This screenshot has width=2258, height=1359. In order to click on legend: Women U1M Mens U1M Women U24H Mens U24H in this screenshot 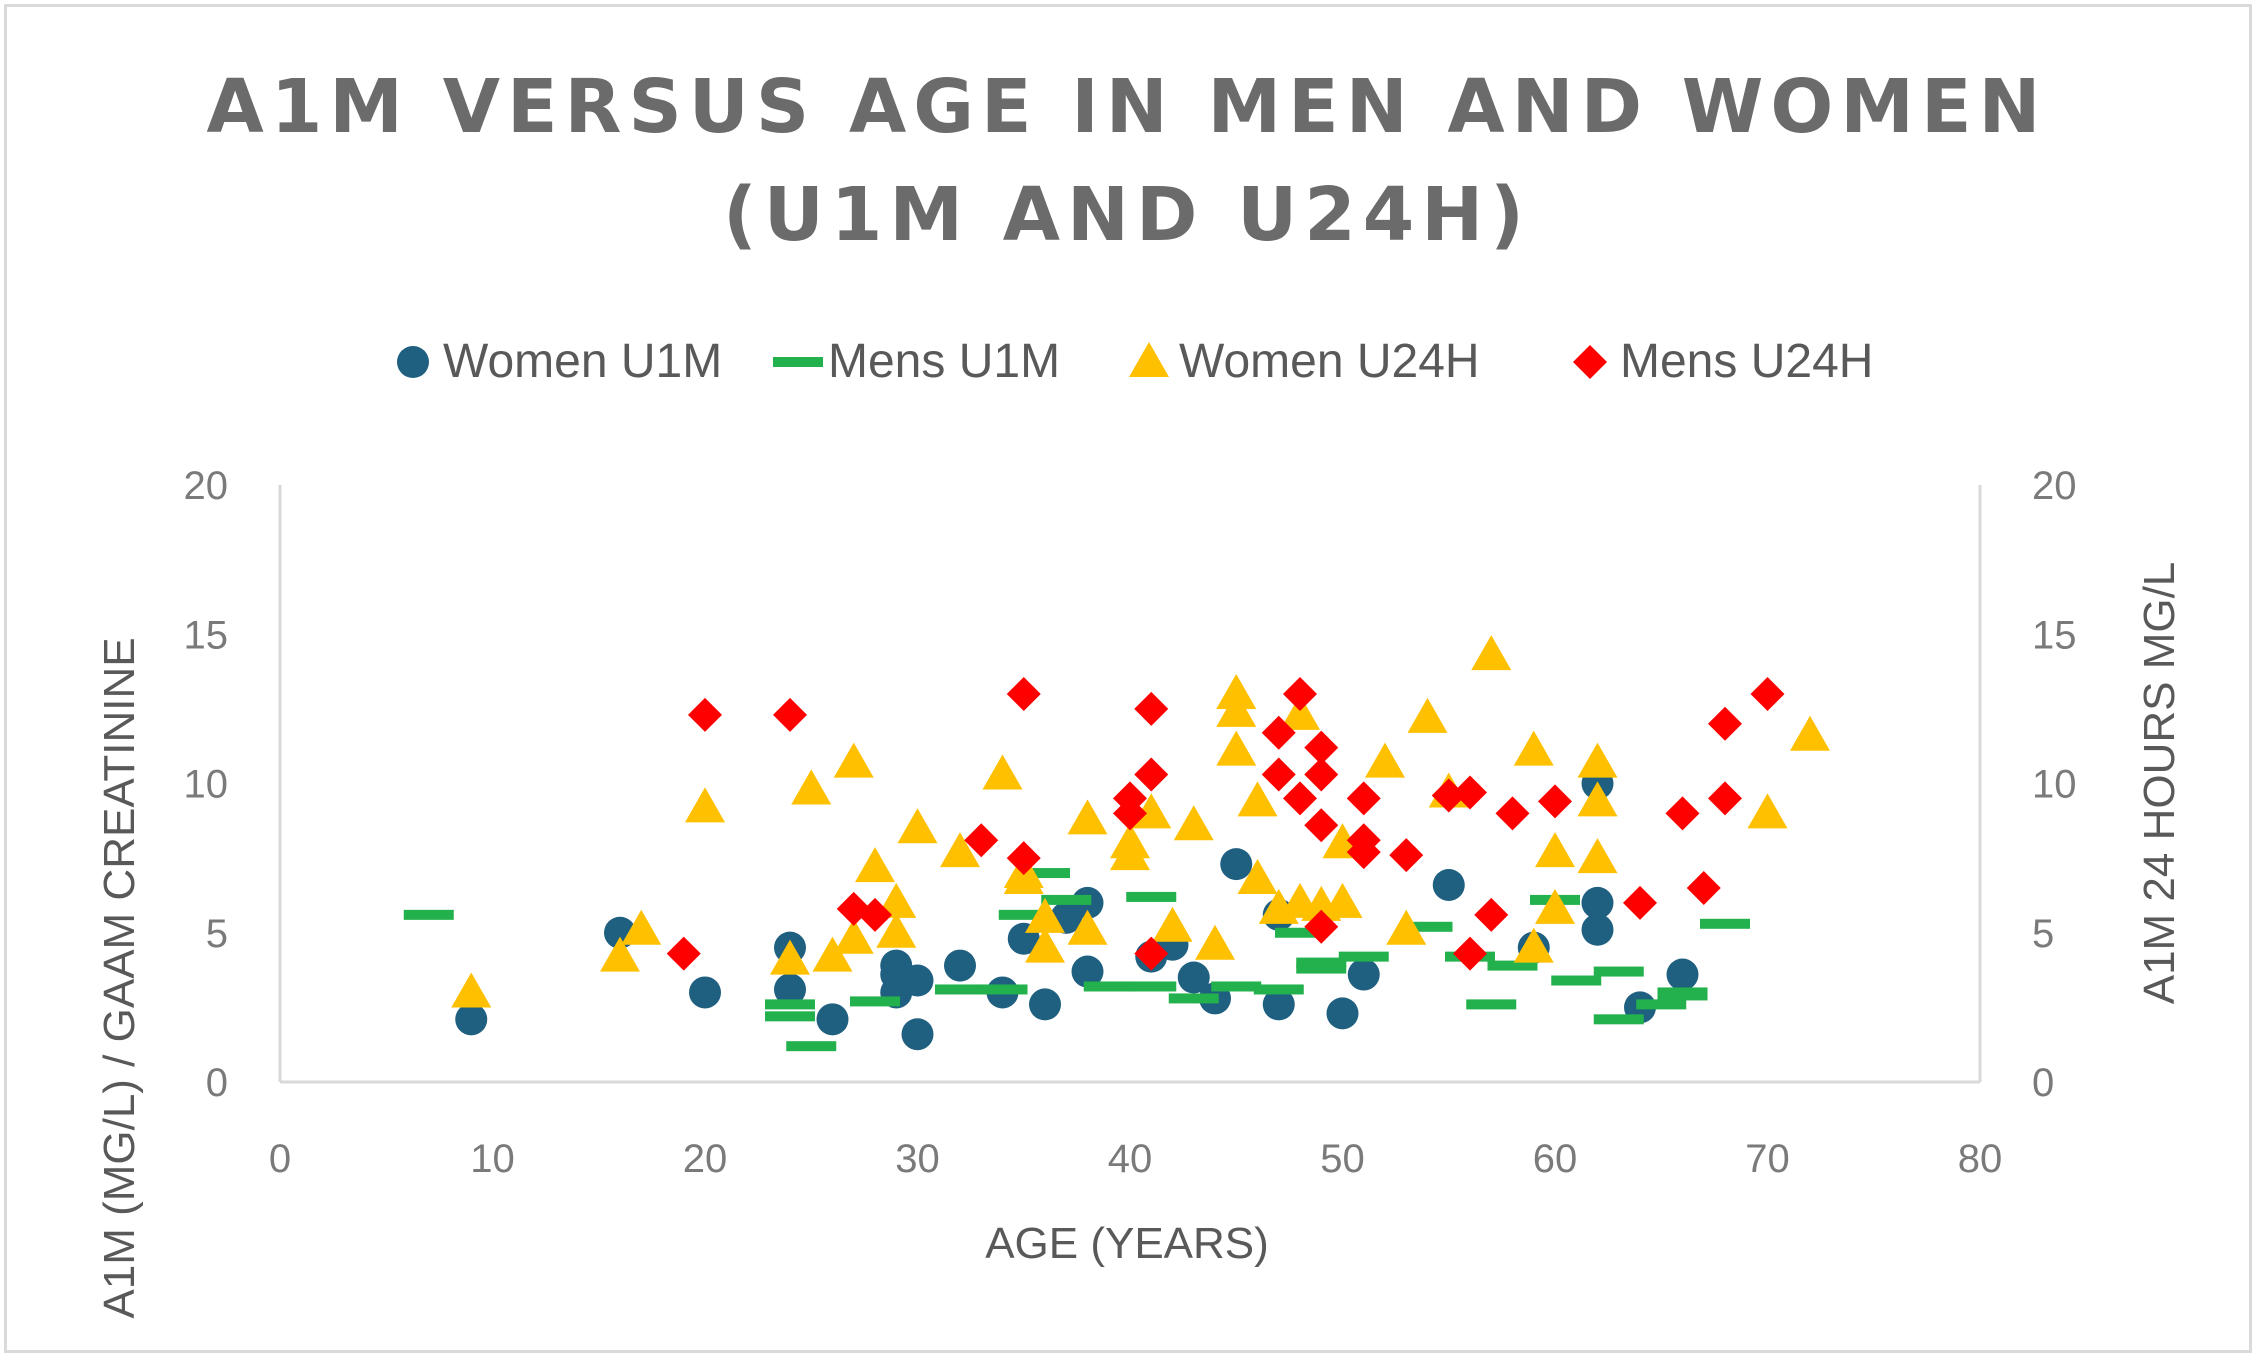, I will do `click(1135, 361)`.